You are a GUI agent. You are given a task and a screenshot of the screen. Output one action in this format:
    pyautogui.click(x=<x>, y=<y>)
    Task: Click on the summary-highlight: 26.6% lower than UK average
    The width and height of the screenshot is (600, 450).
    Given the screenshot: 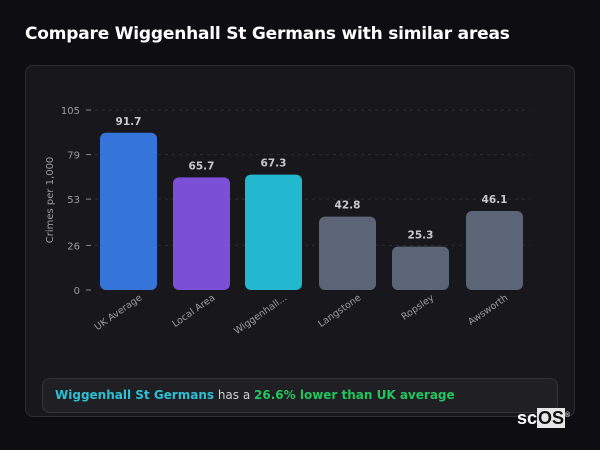 What is the action you would take?
    pyautogui.click(x=354, y=395)
    